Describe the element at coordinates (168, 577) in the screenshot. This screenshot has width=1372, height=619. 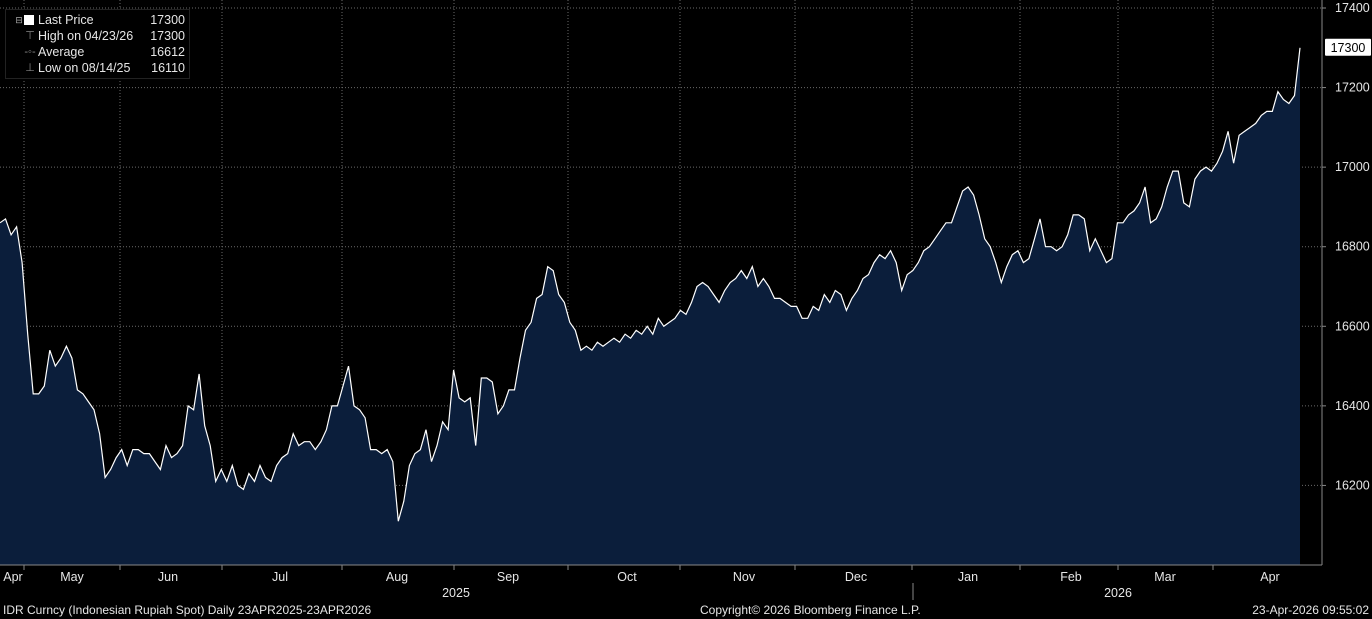
I see `x-month-label: Jun` at that location.